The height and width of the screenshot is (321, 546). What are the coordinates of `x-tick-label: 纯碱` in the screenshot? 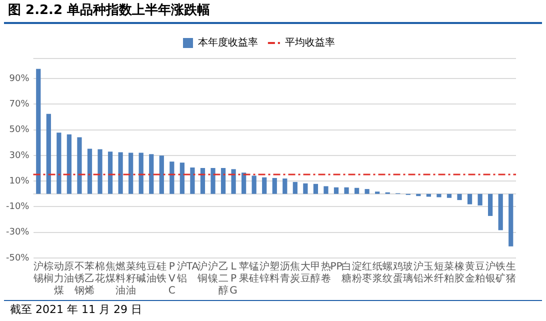 It's located at (141, 272).